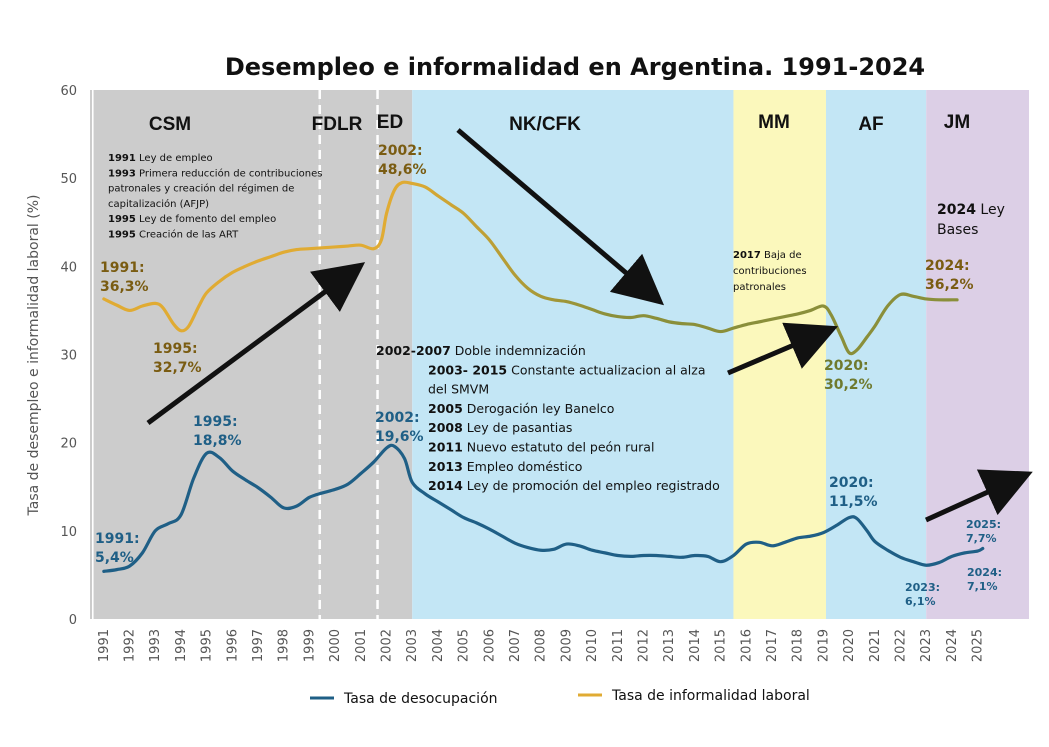  What do you see at coordinates (848, 385) in the screenshot?
I see `point-label: 30,2%` at bounding box center [848, 385].